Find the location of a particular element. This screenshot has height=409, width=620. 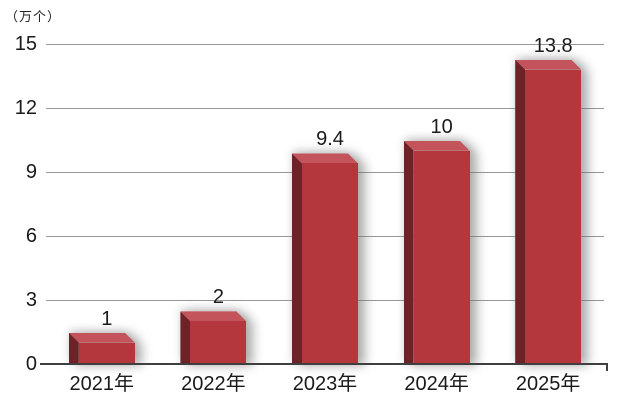

bar-group: 1 is located at coordinates (101, 335).